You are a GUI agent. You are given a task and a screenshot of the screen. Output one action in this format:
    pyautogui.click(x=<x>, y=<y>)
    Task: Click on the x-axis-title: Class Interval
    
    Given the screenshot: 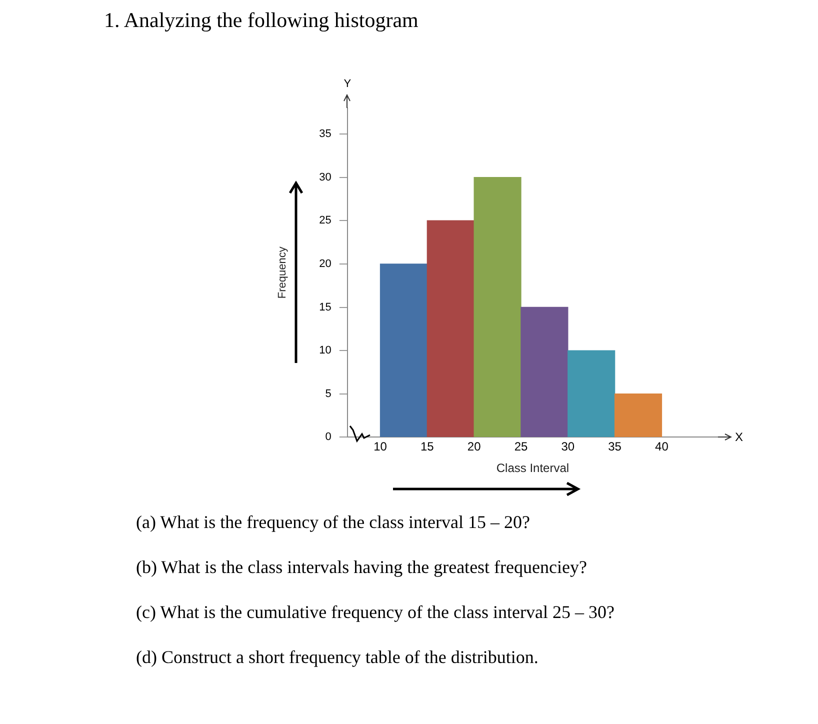 What is the action you would take?
    pyautogui.click(x=533, y=468)
    